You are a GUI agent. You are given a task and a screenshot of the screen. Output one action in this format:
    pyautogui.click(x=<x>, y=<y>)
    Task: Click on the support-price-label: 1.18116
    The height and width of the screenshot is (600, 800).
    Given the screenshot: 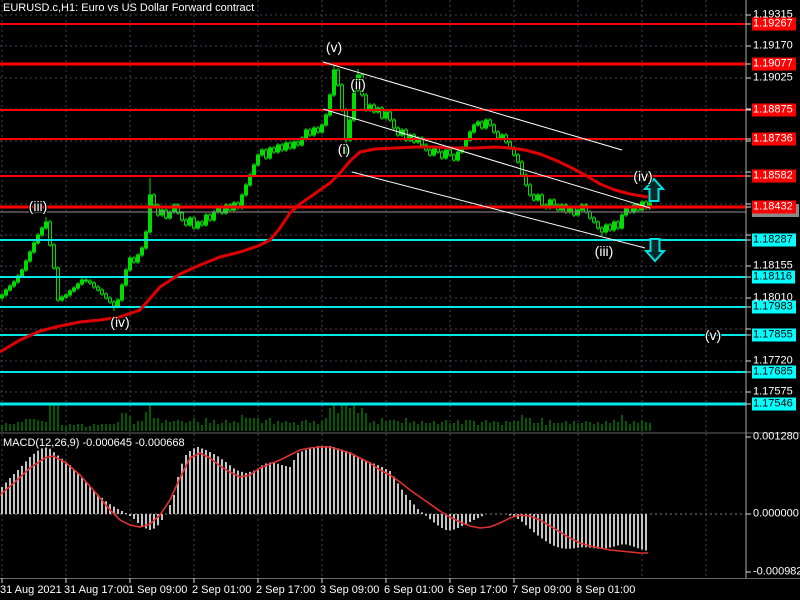 What is the action you would take?
    pyautogui.click(x=773, y=277)
    